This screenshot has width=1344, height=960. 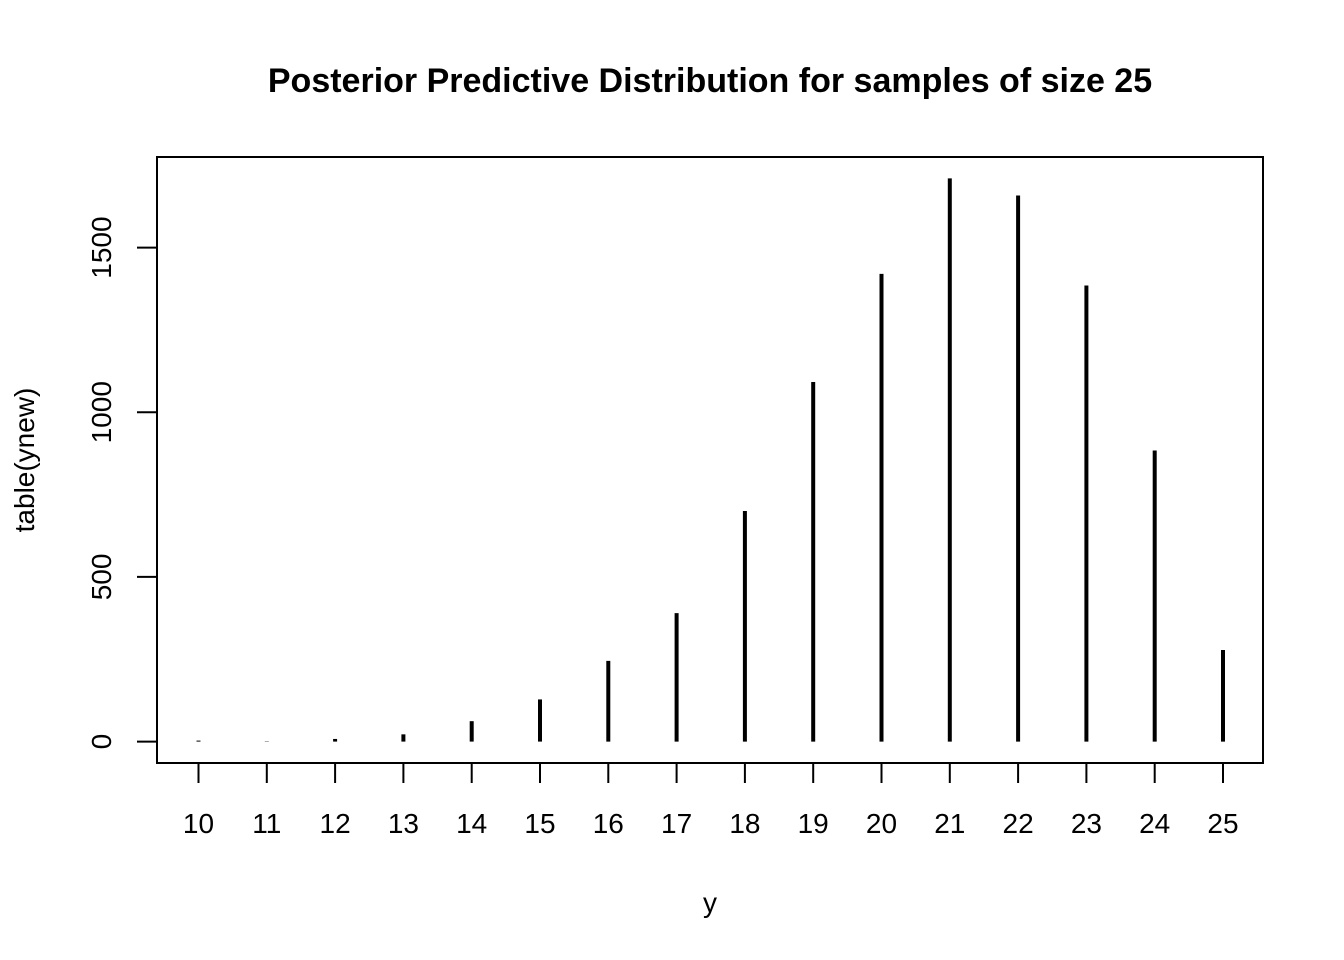 What do you see at coordinates (881, 823) in the screenshot?
I see `x-tick-label-20: 20` at bounding box center [881, 823].